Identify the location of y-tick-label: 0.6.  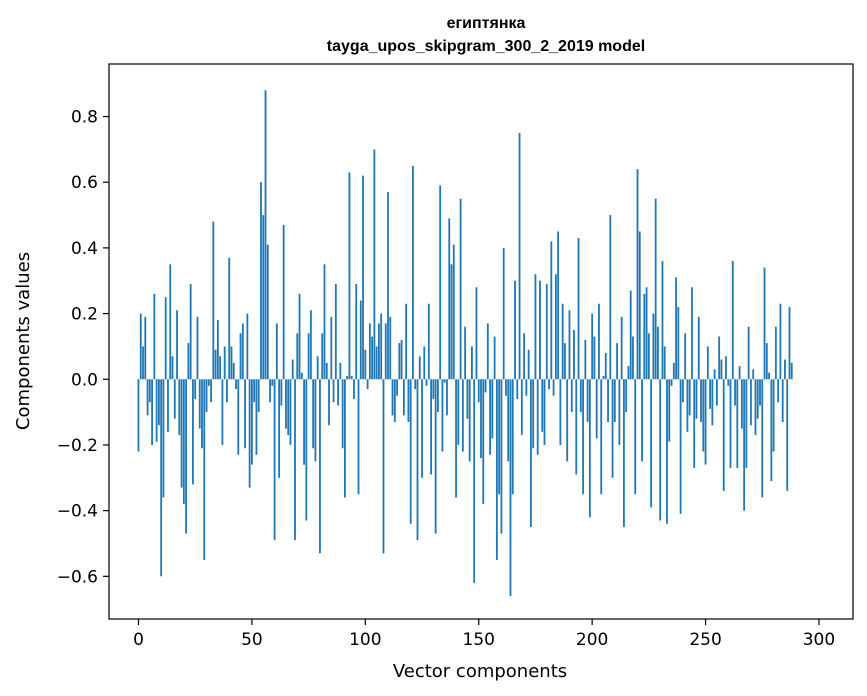
(84, 183).